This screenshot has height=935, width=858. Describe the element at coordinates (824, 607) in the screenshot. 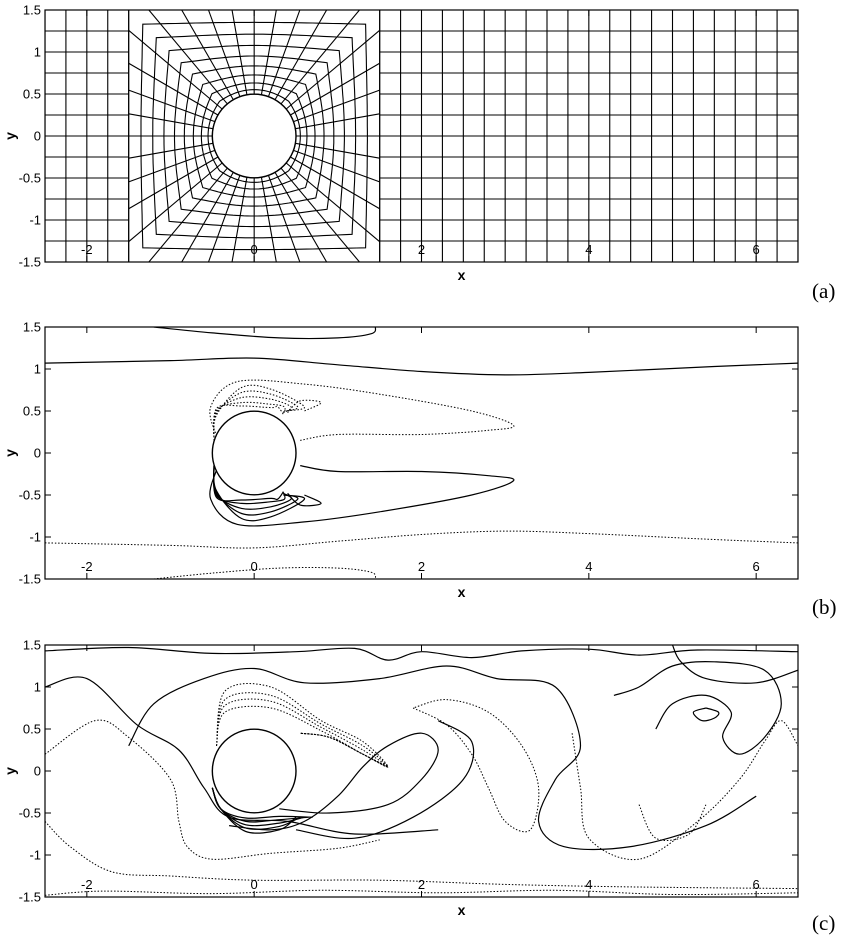

I see `panel-label: (b)` at that location.